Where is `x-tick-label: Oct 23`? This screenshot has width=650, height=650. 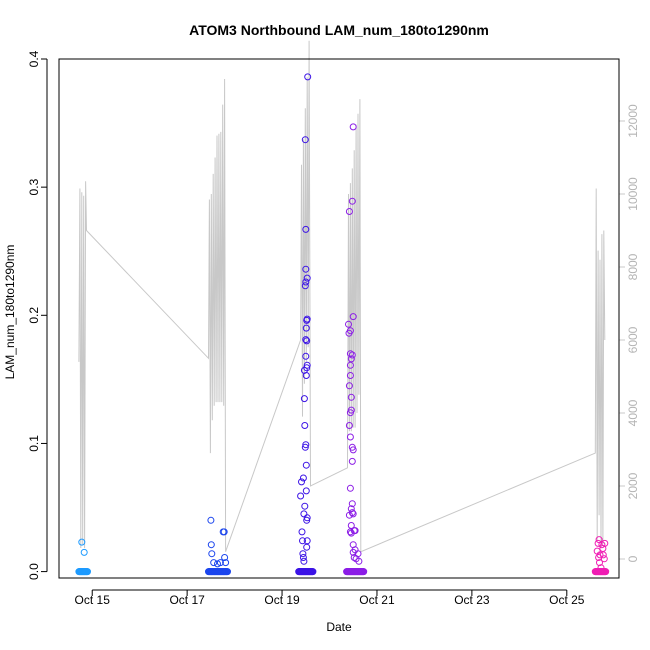 x-tick-label: Oct 23 is located at coordinates (472, 600).